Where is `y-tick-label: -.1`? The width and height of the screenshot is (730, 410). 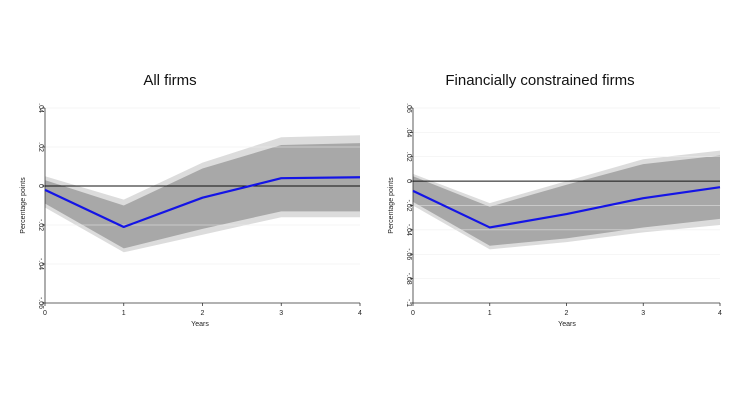 y-tick-label: -.1 is located at coordinates (408, 303).